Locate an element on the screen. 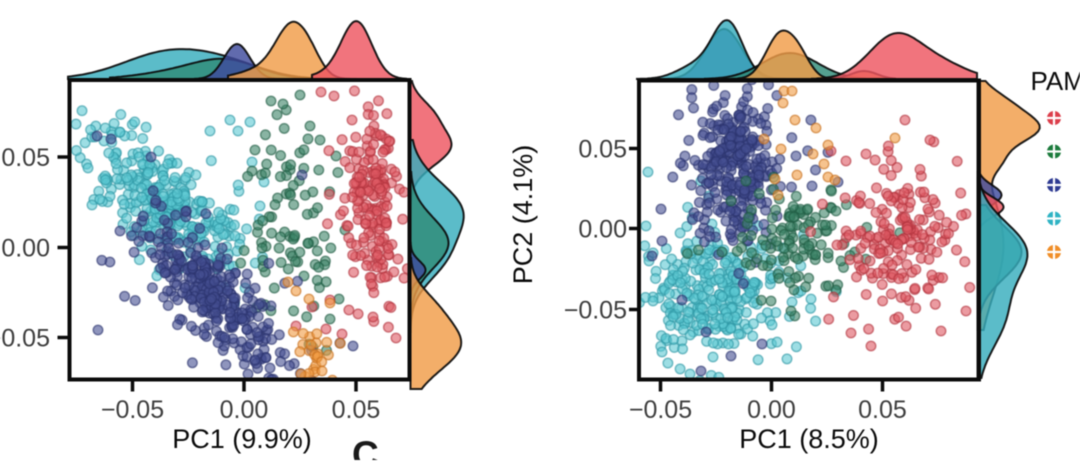 The width and height of the screenshot is (1080, 465). svg-text: PC2 (4.1%) is located at coordinates (523, 215).